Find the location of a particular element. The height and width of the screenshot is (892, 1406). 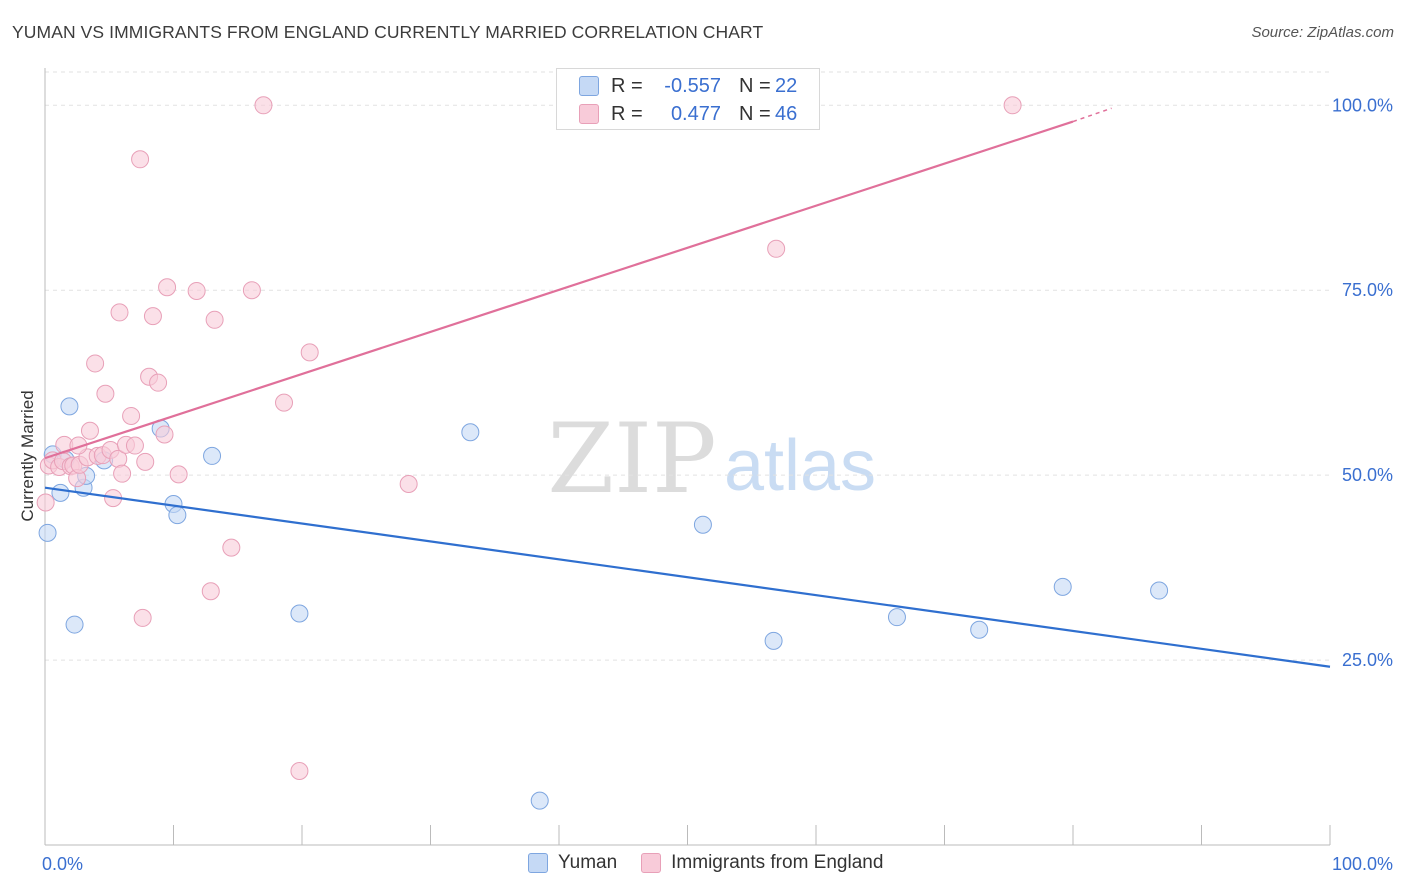

stats-legend: R = -0.557 N = 22 R = 0.477 N = 46 is located at coordinates (688, 99).